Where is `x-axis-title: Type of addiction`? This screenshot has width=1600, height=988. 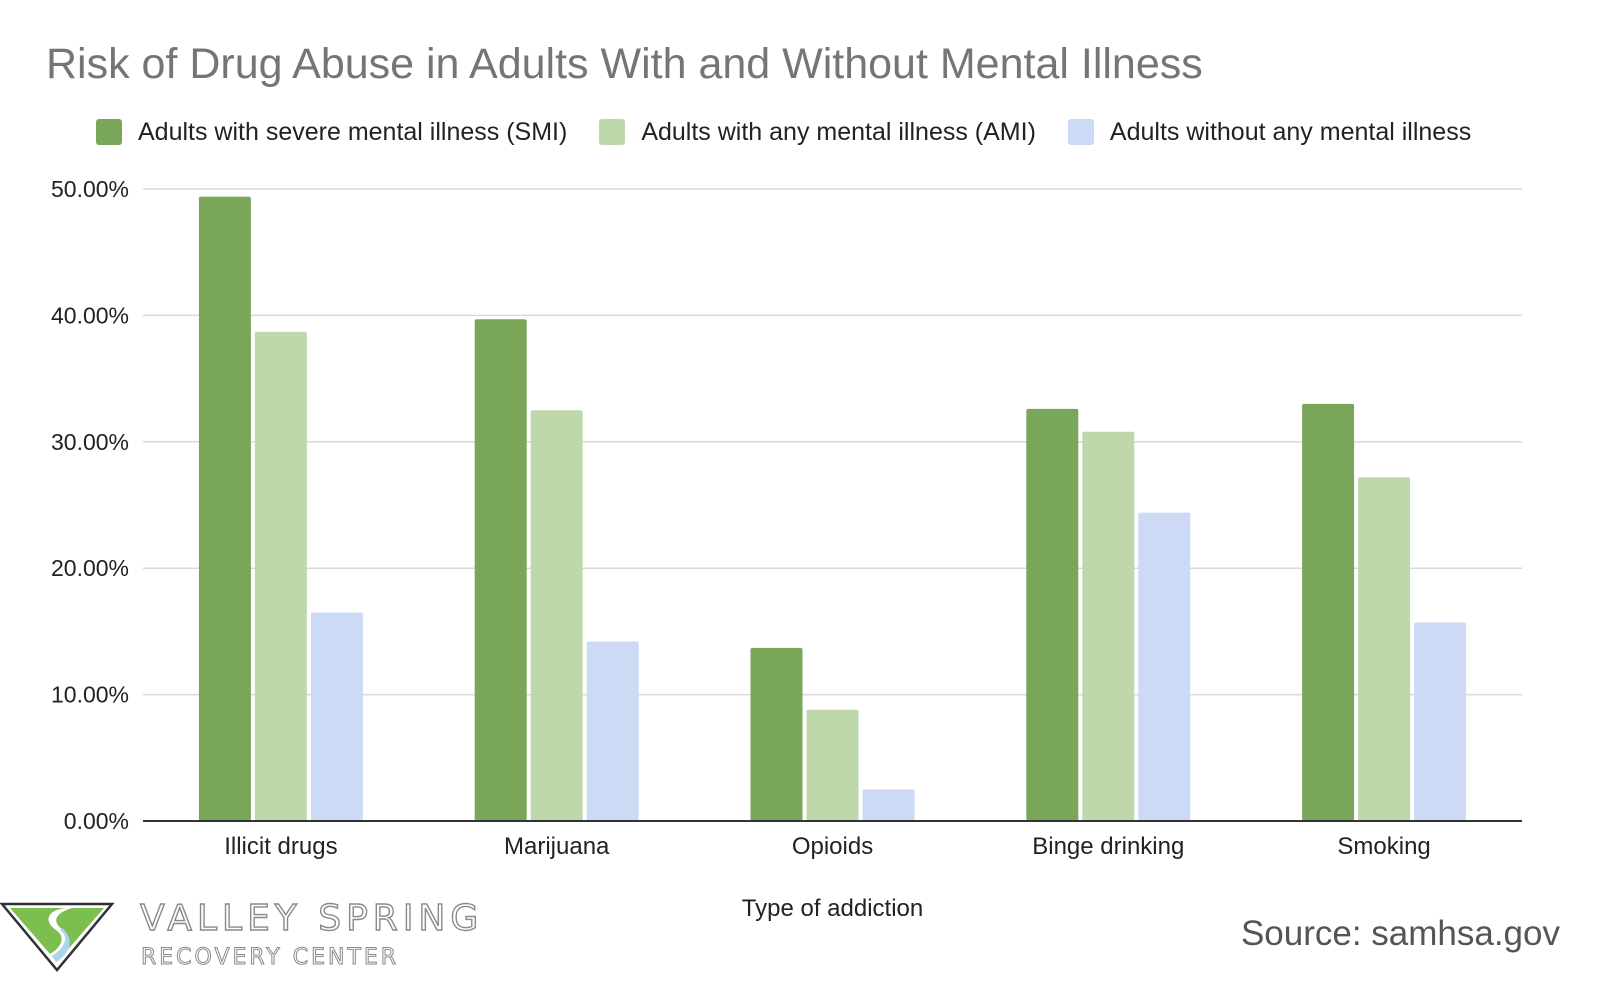 x-axis-title: Type of addiction is located at coordinates (832, 908).